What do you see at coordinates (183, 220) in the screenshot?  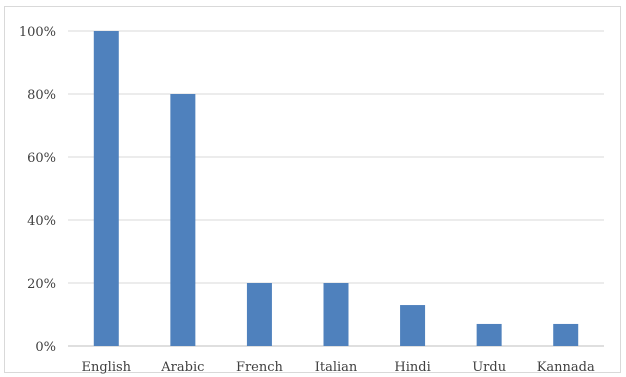 I see `bar-arabic` at bounding box center [183, 220].